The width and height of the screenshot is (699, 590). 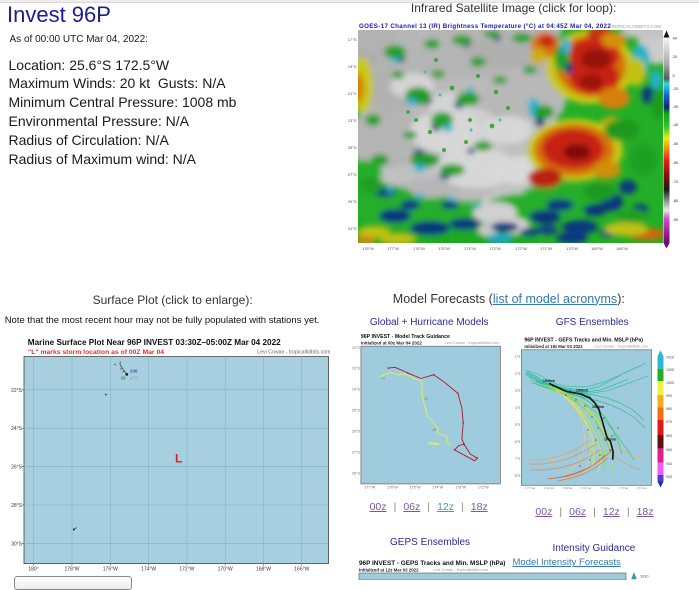 What do you see at coordinates (352, 66) in the screenshot?
I see `svg-text: 19°S` at bounding box center [352, 66].